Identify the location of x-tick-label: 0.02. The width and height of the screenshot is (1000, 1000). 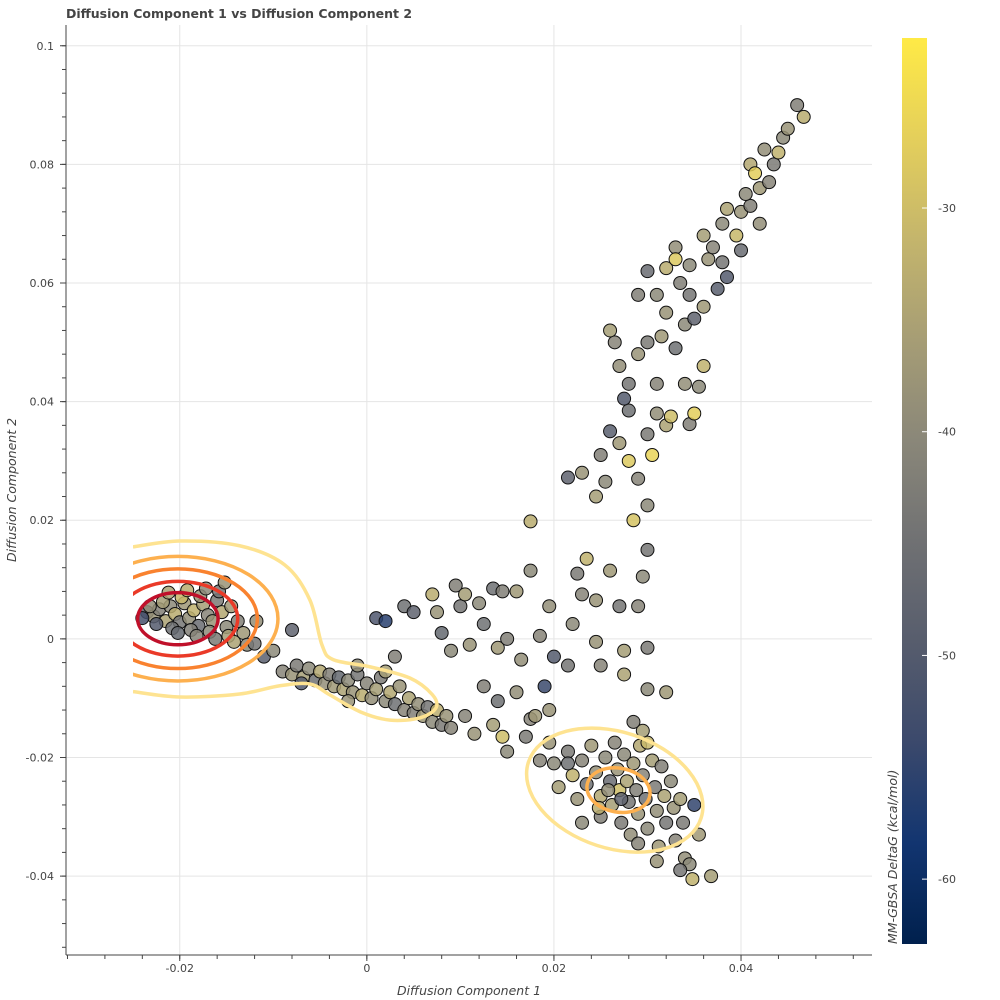
(554, 968).